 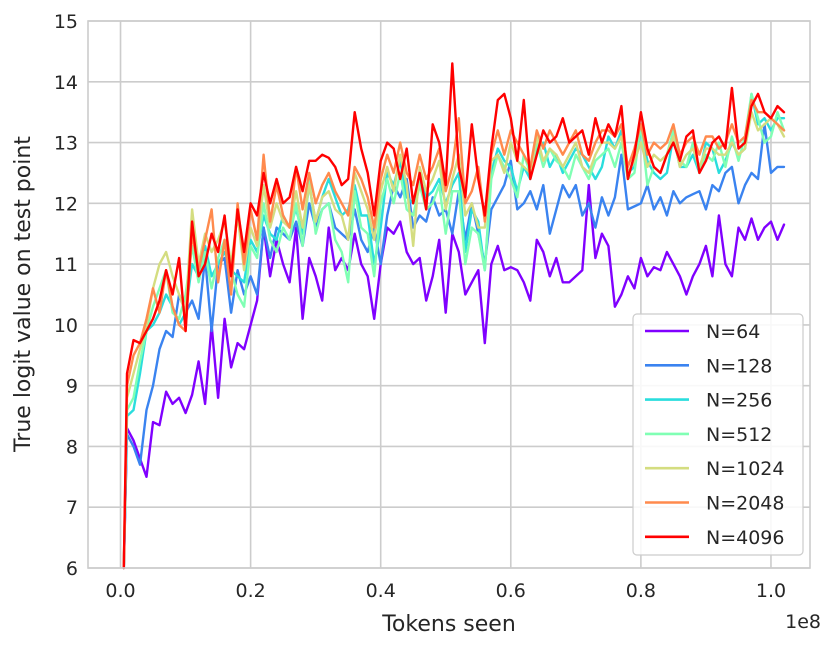 What do you see at coordinates (120, 591) in the screenshot?
I see `x-tick-label: 0.0` at bounding box center [120, 591].